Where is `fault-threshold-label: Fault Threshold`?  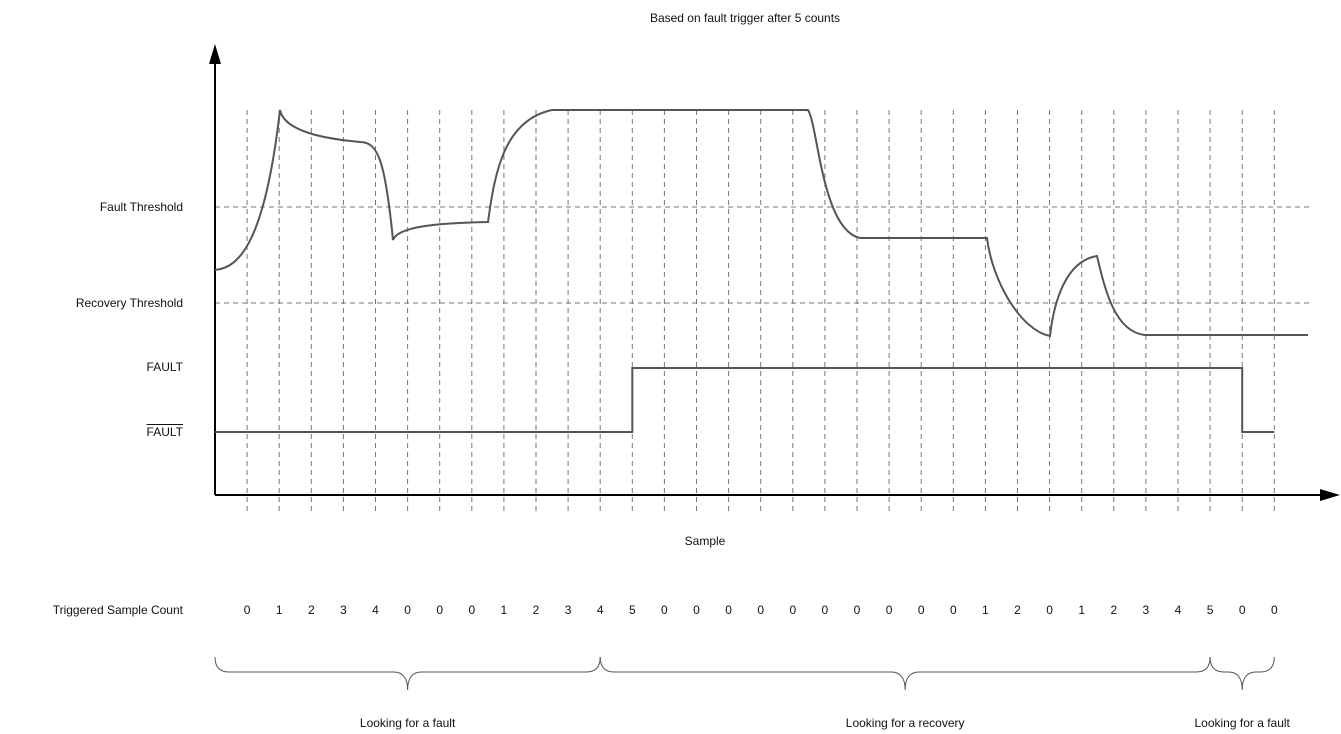
fault-threshold-label: Fault Threshold is located at coordinates (141, 207).